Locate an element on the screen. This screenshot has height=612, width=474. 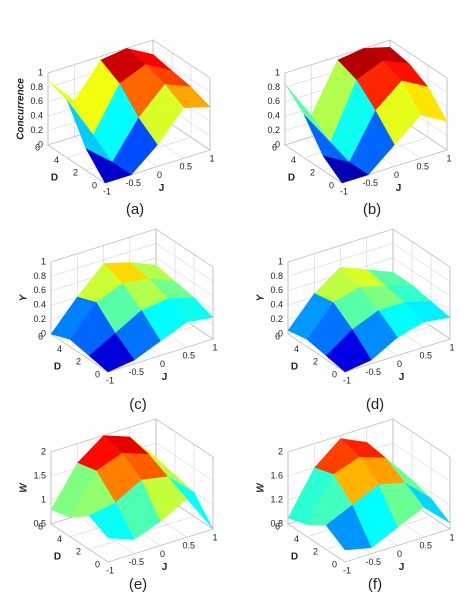
panel-label: (c) is located at coordinates (138, 404).